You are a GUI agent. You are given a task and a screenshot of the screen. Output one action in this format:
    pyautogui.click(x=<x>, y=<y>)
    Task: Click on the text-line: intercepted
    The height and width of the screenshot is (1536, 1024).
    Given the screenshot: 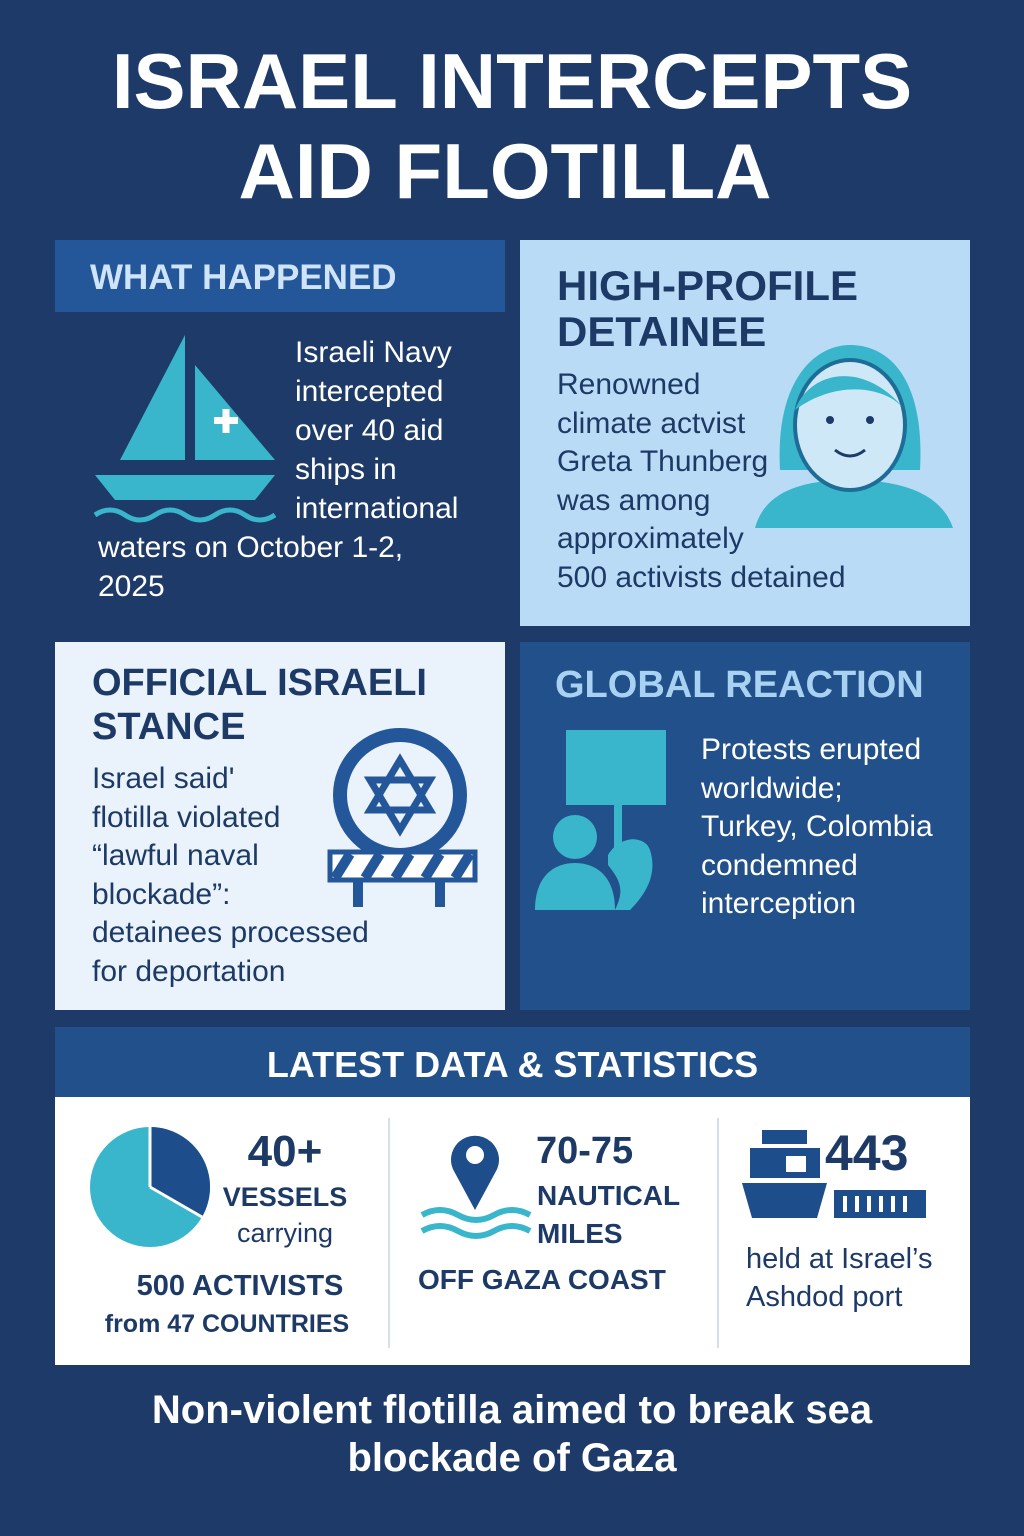 What is the action you would take?
    pyautogui.click(x=369, y=391)
    